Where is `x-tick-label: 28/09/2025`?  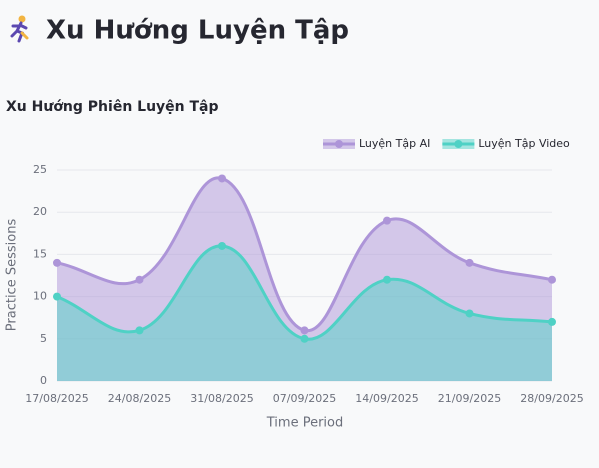
x-tick-label: 28/09/2025 is located at coordinates (551, 398).